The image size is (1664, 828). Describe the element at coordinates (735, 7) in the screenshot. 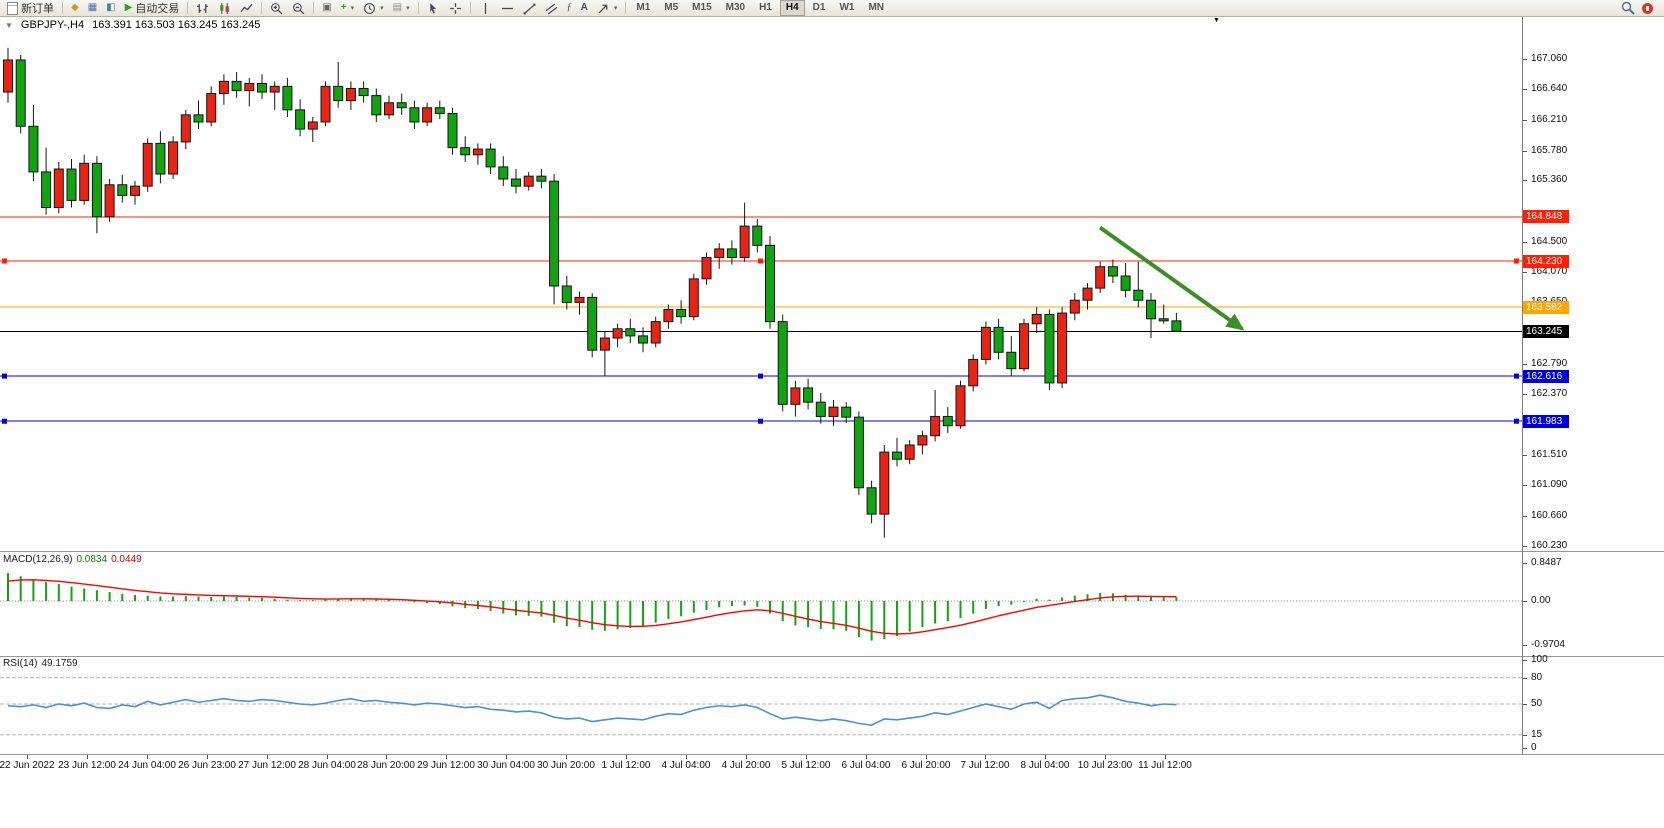

I see `timeframe-button-M30: M30` at that location.